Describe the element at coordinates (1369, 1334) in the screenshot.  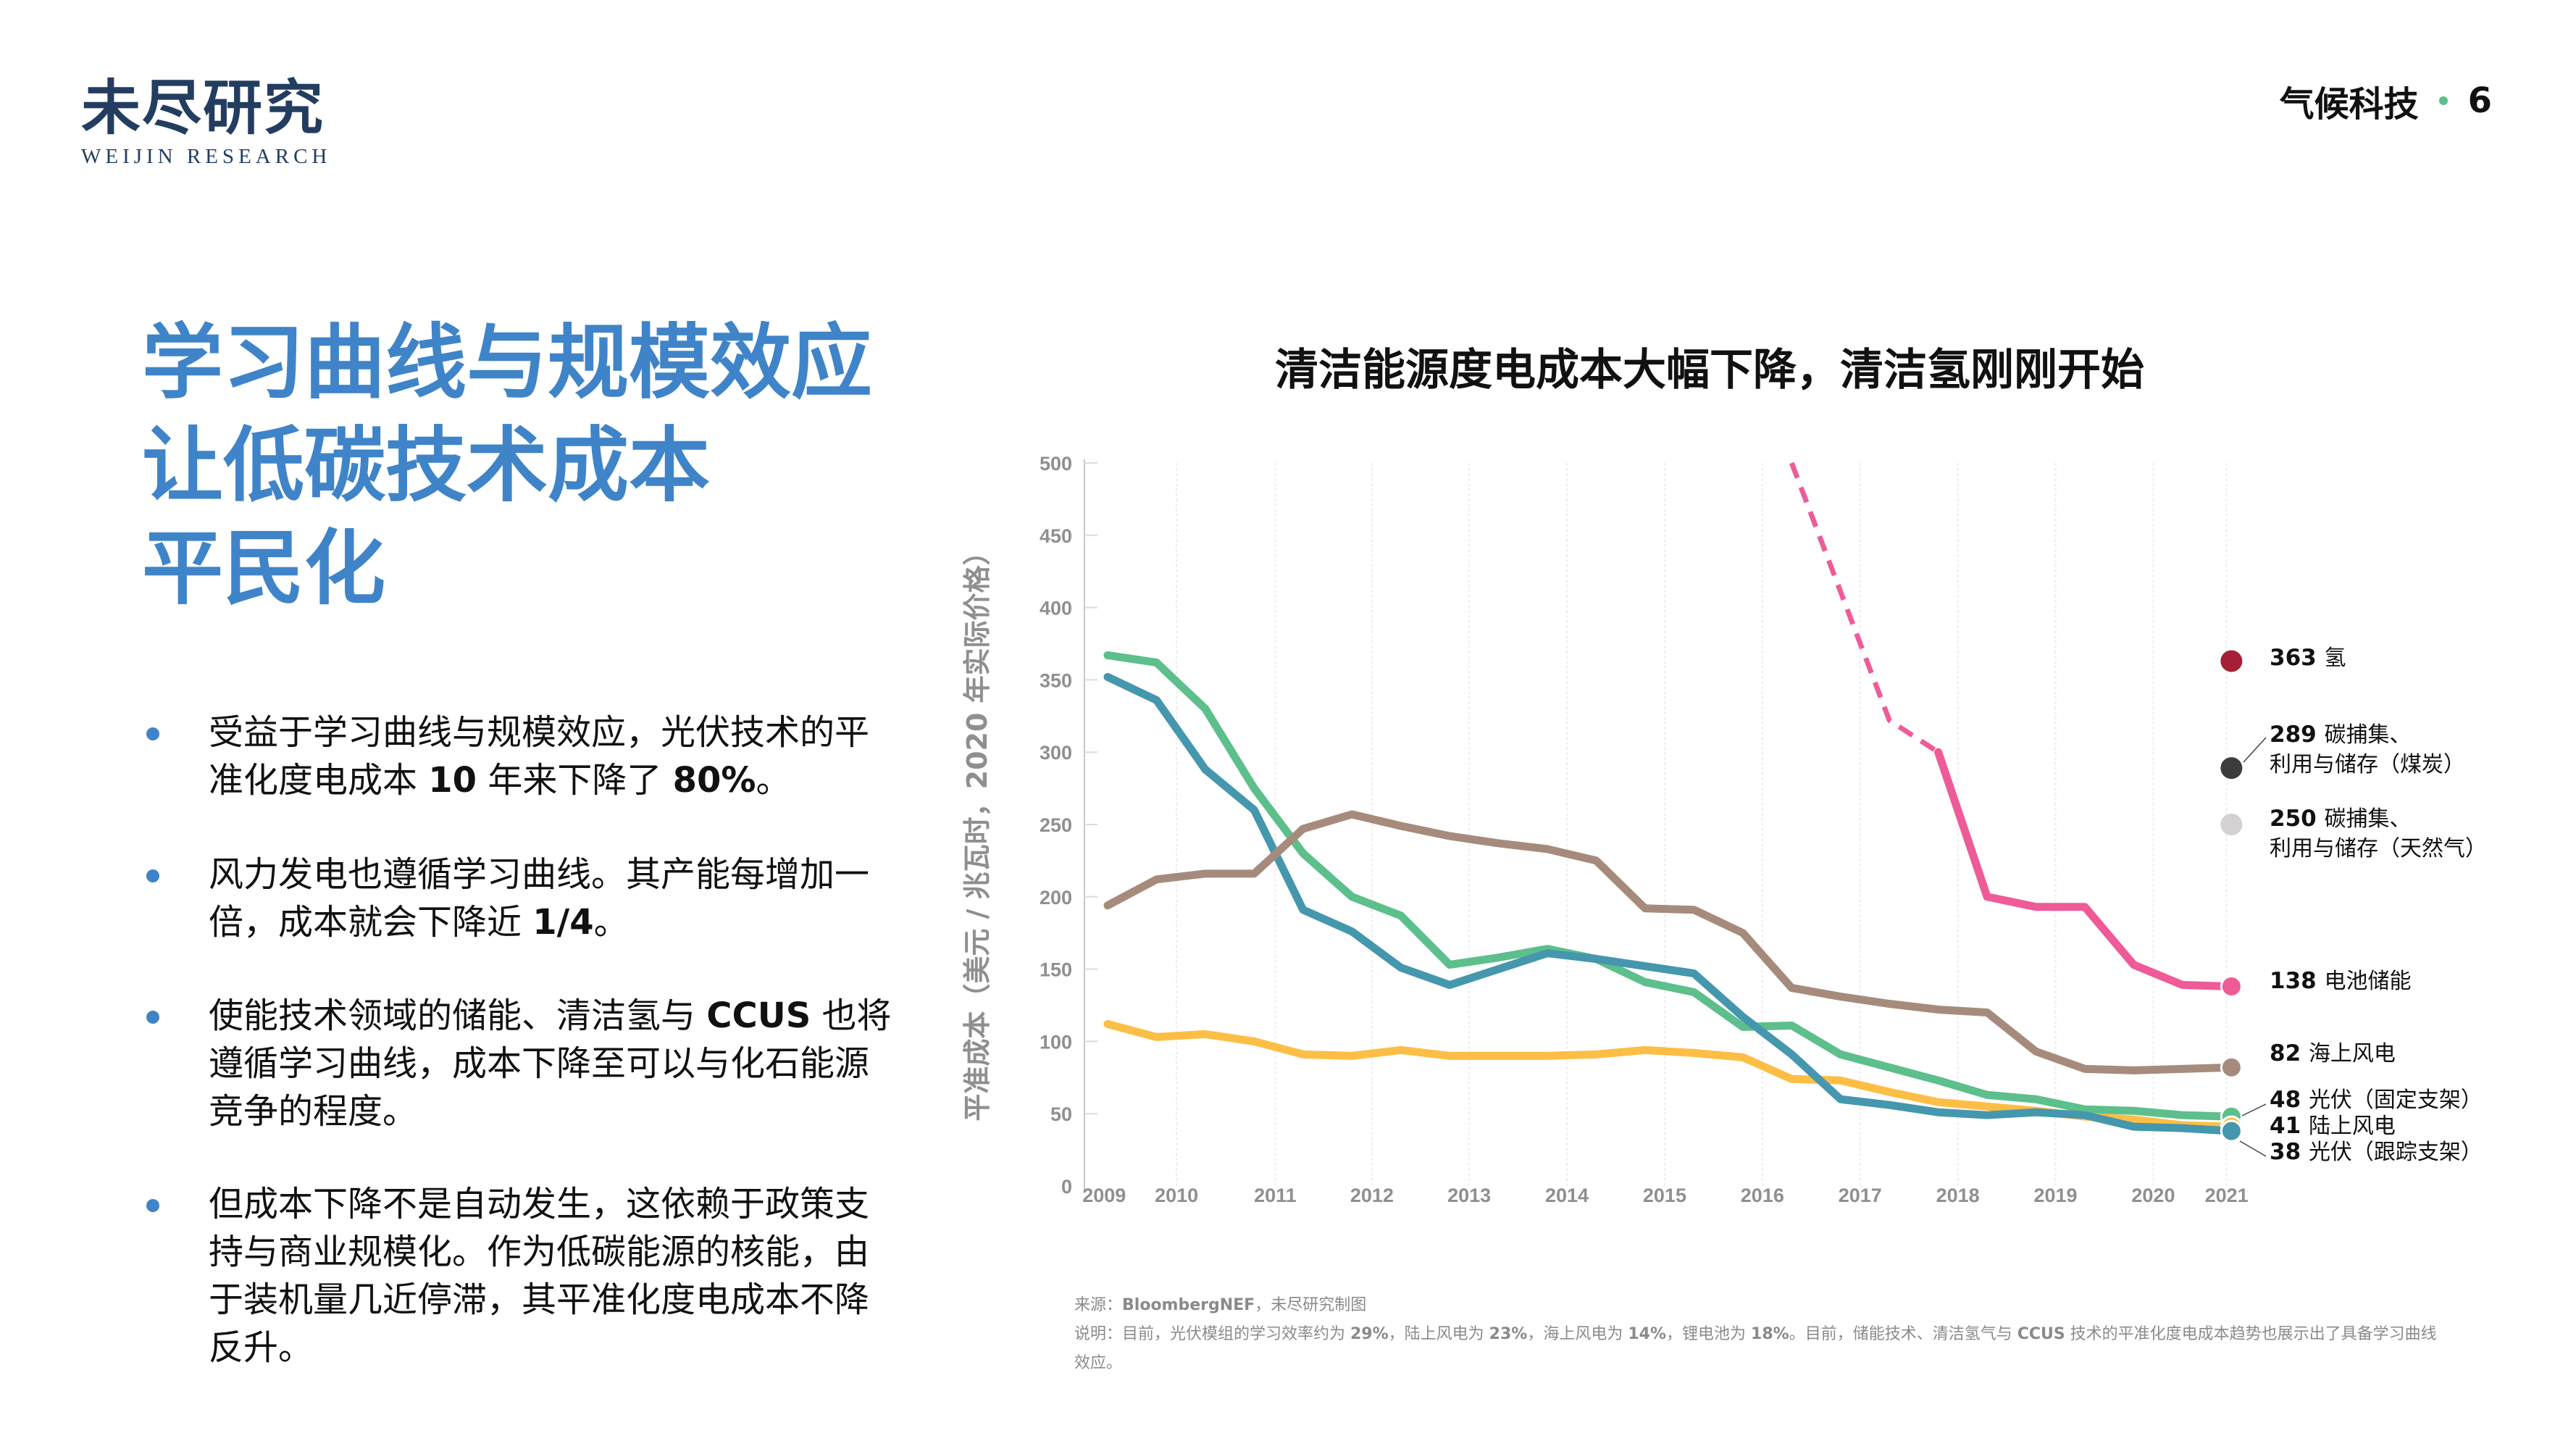
I see `bold-text: 29%` at that location.